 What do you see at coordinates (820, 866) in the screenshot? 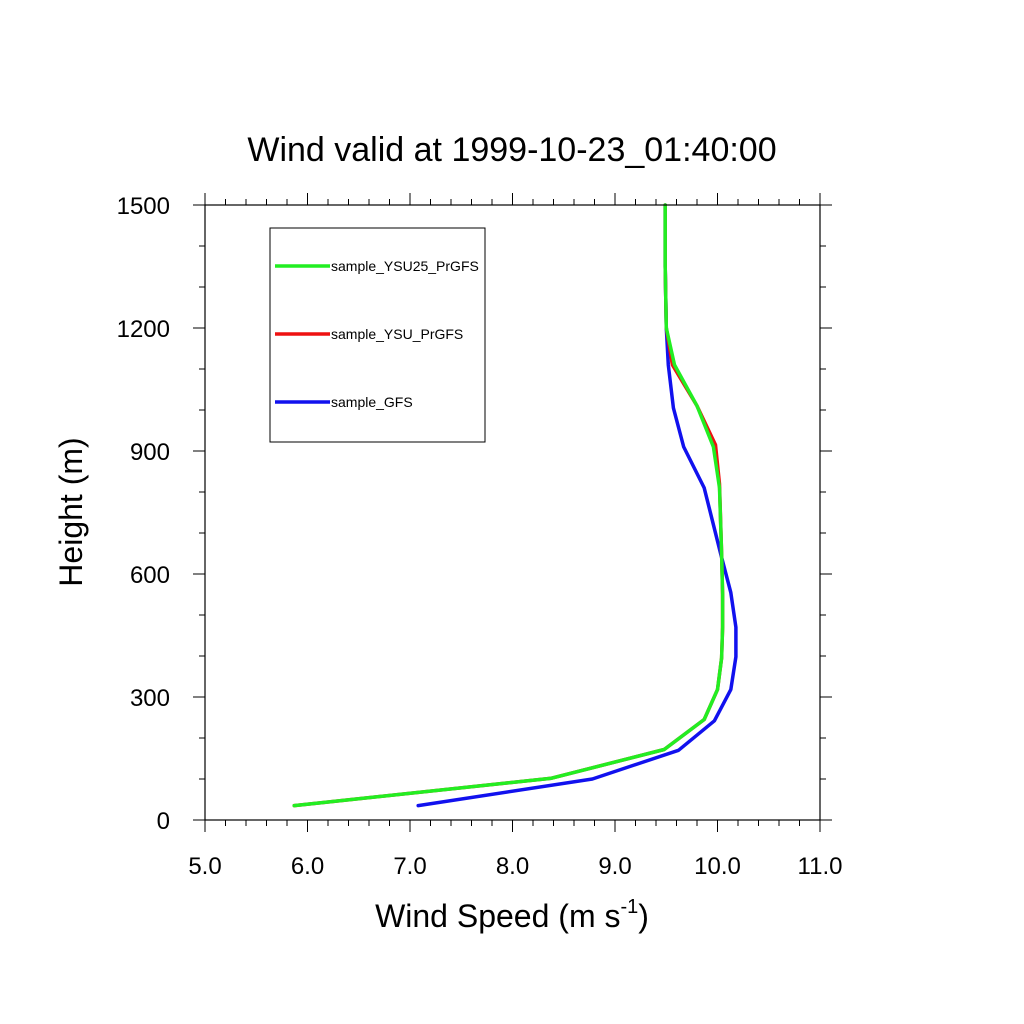
I see `x-tick-label: 11.0` at bounding box center [820, 866].